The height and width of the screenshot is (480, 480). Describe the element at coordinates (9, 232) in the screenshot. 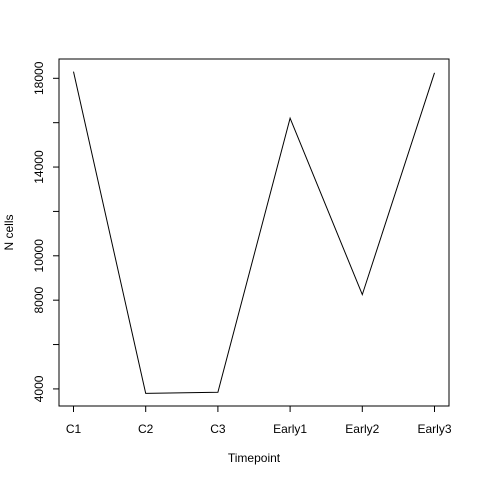

I see `y-axis-title: N cells` at that location.